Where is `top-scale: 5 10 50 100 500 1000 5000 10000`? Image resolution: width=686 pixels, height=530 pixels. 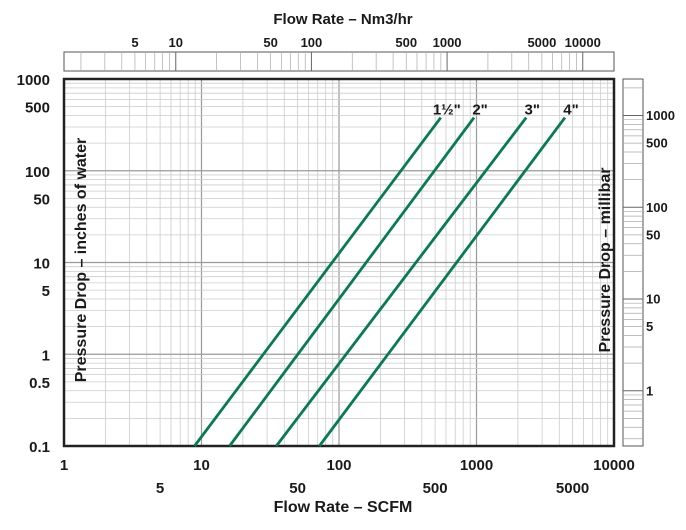
top-scale: 5 10 50 100 500 1000 5000 10000 is located at coordinates (339, 53).